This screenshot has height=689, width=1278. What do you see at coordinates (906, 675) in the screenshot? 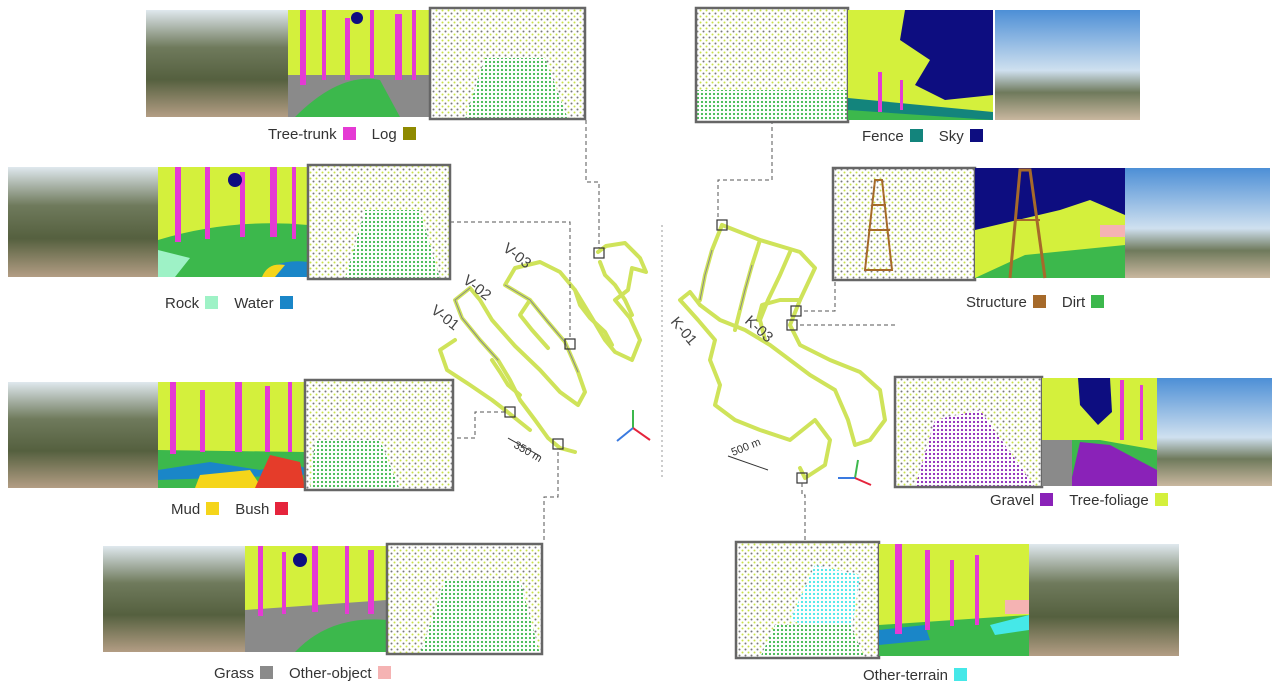
I see `legend-label-other-terrain: Other-terrain` at bounding box center [906, 675].